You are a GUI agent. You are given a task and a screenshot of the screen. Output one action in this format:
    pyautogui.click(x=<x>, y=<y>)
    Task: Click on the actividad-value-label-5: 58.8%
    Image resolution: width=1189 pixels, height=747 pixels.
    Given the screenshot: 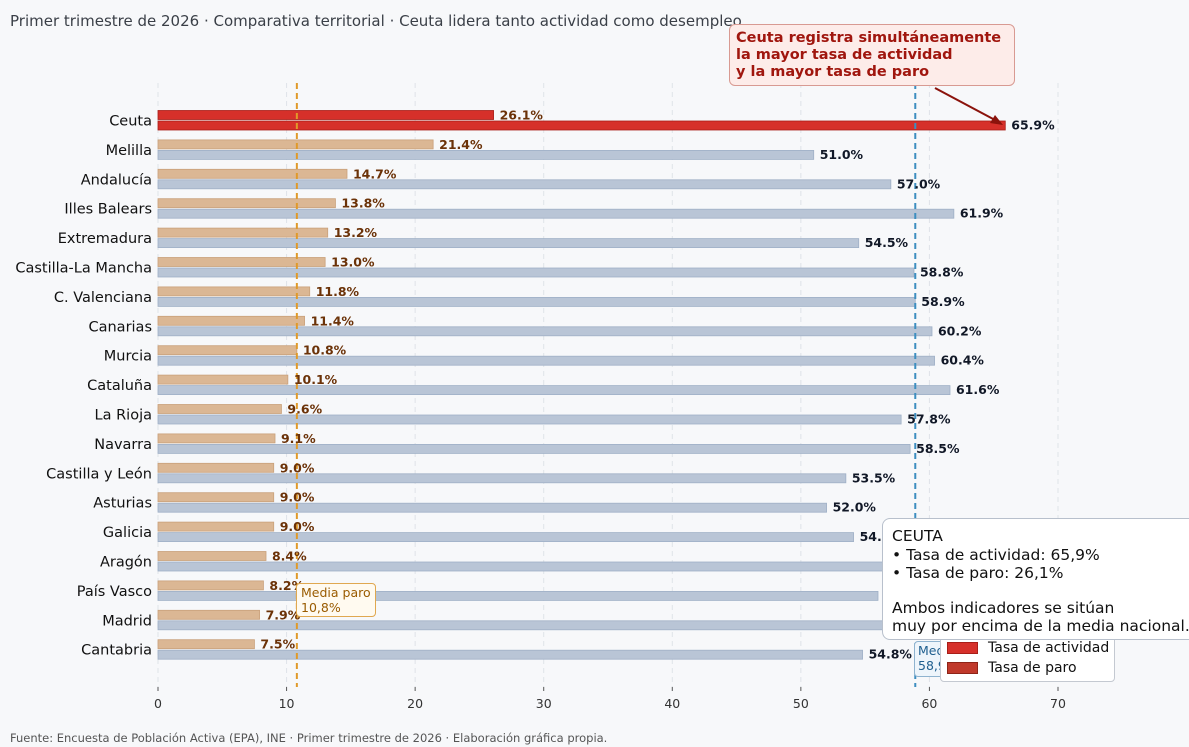 What is the action you would take?
    pyautogui.click(x=942, y=272)
    